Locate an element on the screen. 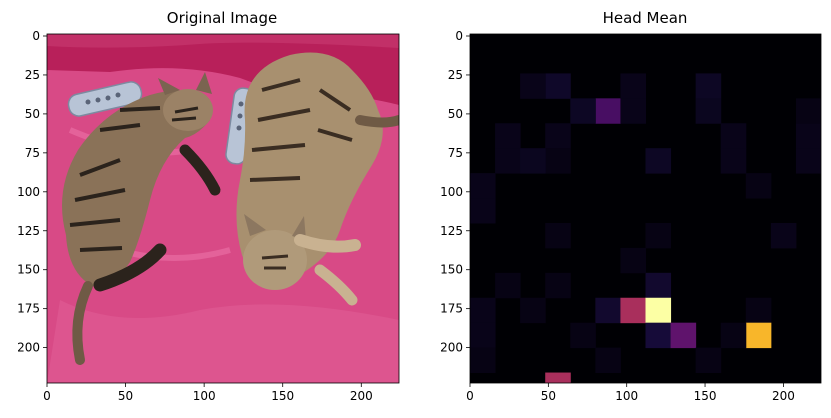  panel-title-original: Original Image is located at coordinates (222, 18).